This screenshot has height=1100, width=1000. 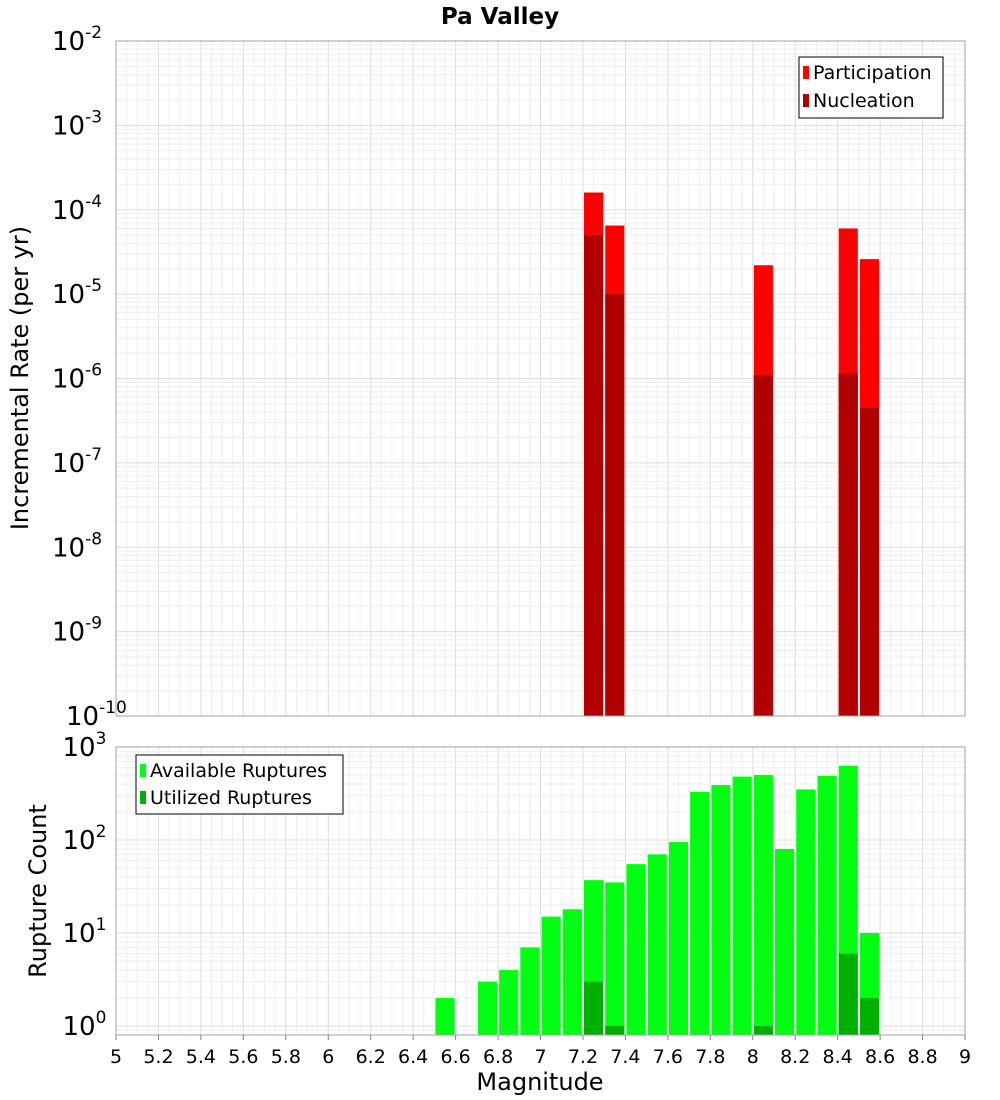 I want to click on bottom-y-tick-label: 10⁰, so click(x=85, y=1025).